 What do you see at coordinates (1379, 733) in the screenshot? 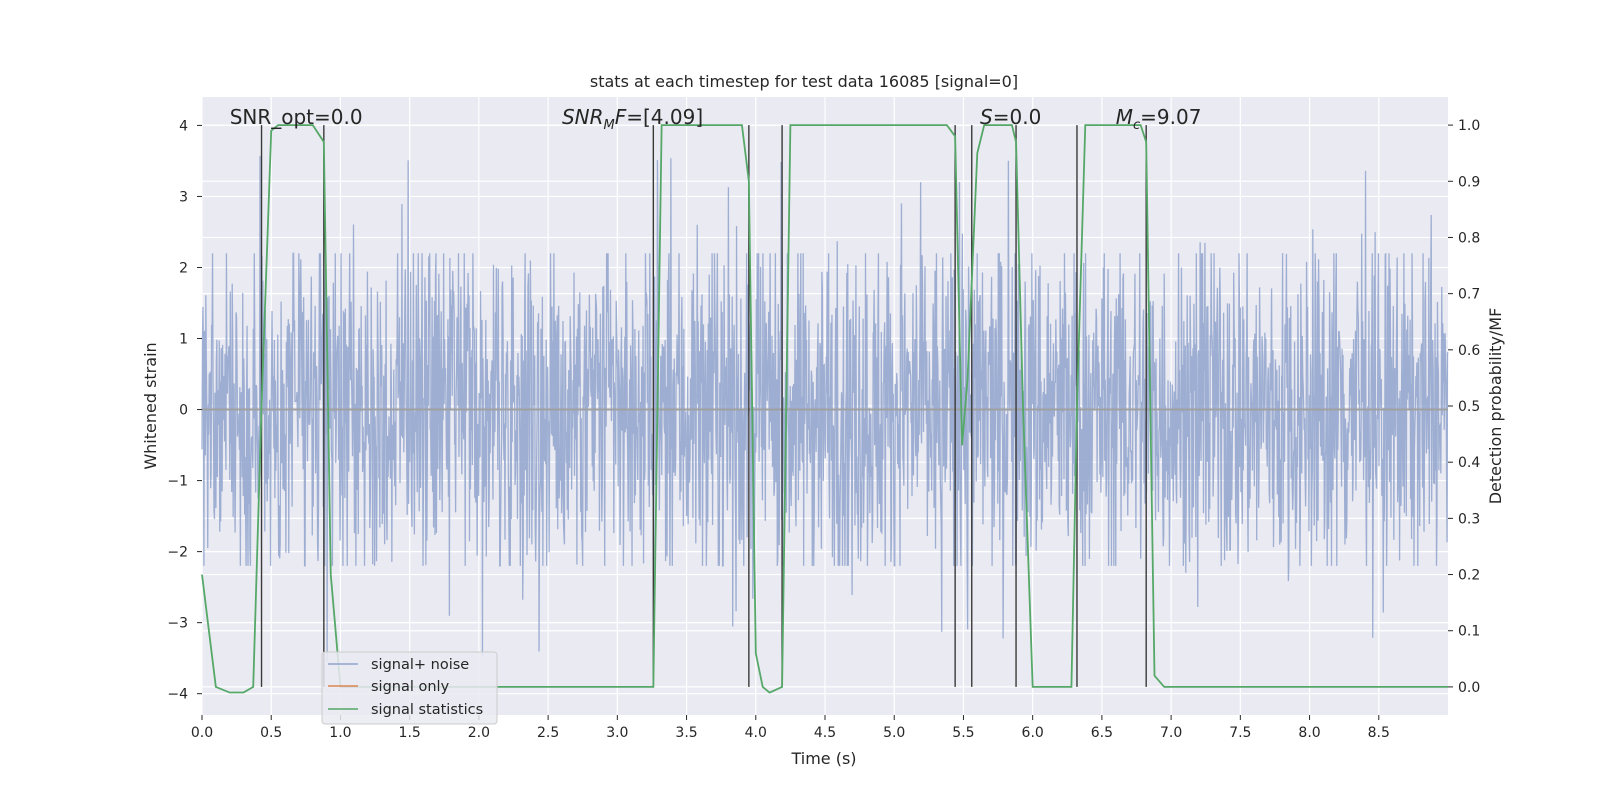
I see `x-tick-label: 8.5` at bounding box center [1379, 733].